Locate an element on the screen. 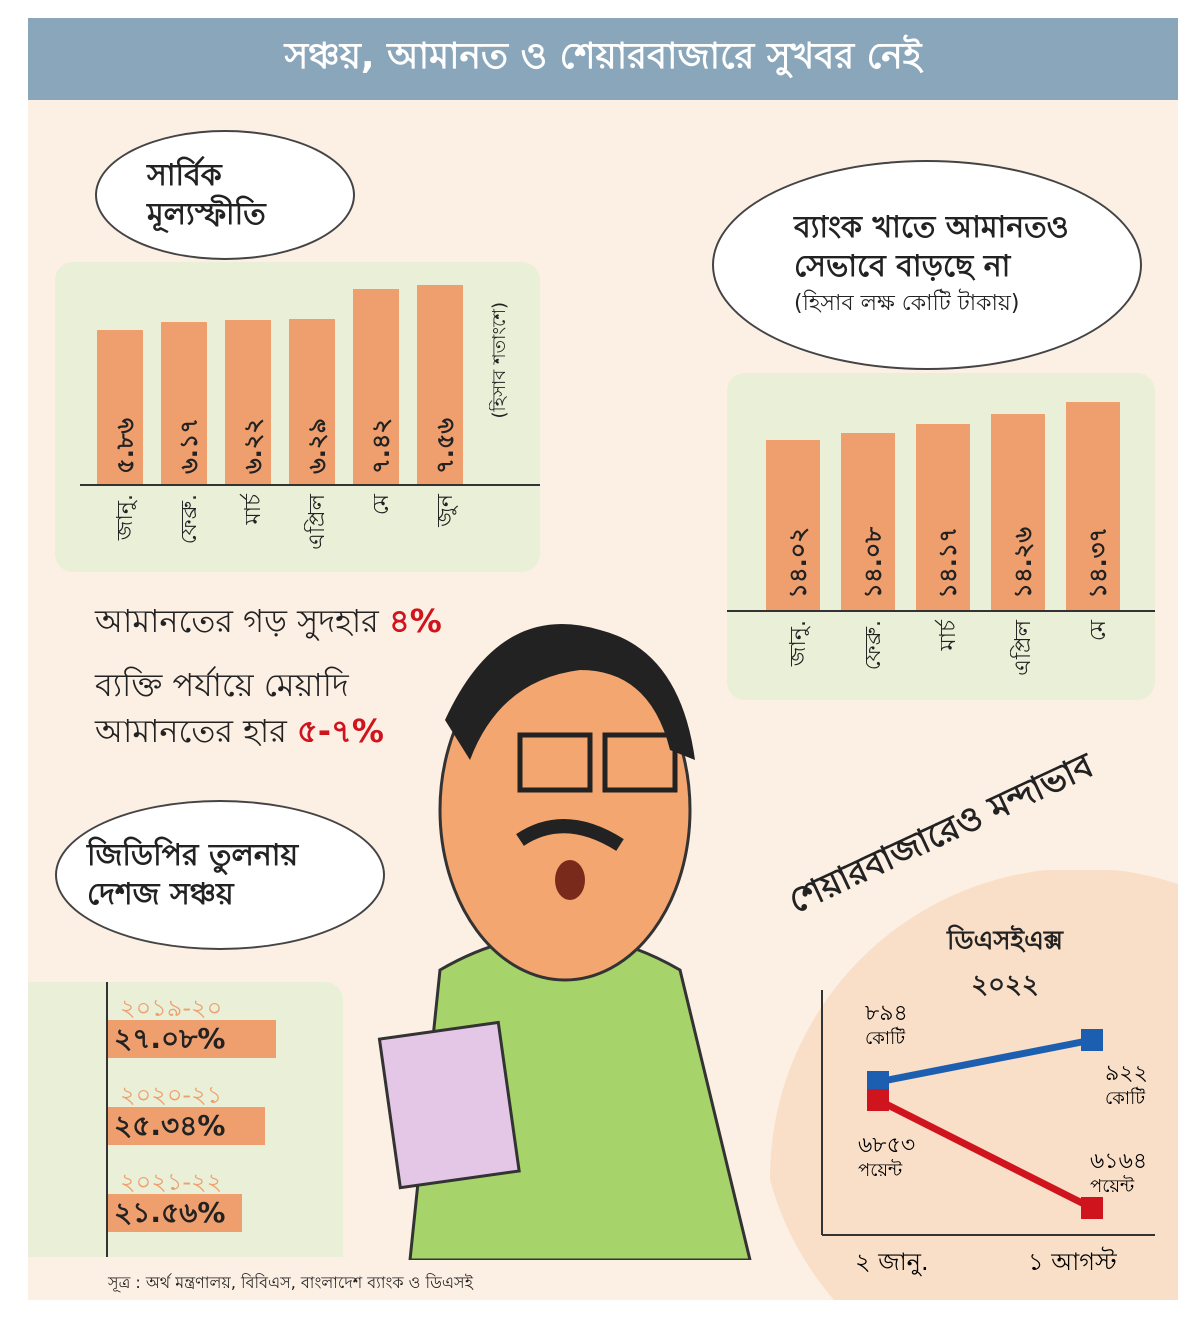  deposit-x-label: ফেব্রু. is located at coordinates (873, 645).